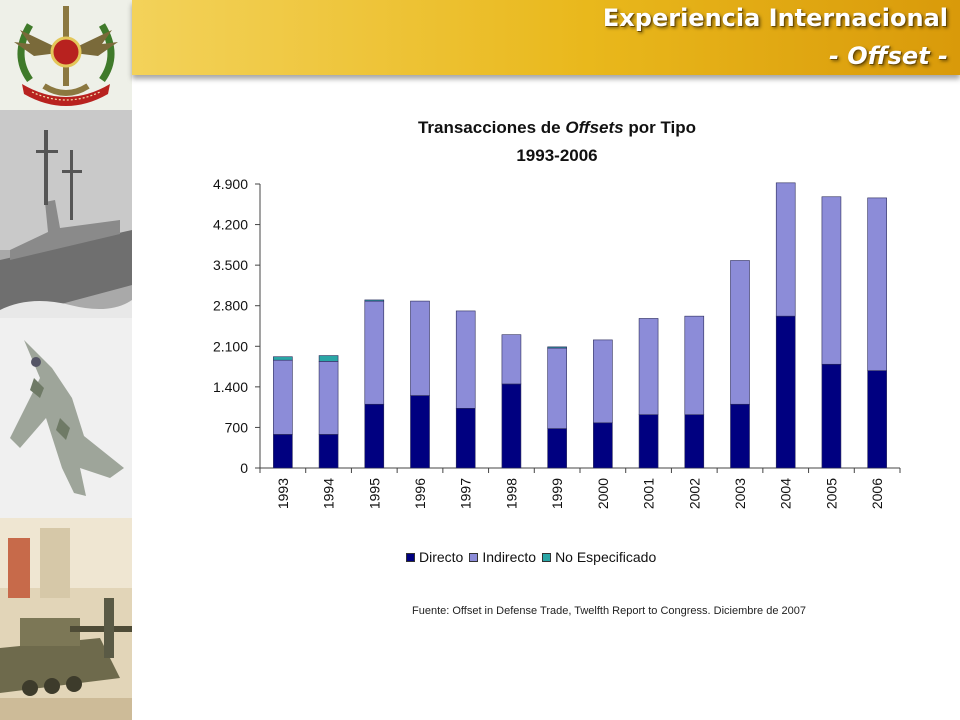 The width and height of the screenshot is (960, 720). I want to click on y-tick-label: 700, so click(237, 427).